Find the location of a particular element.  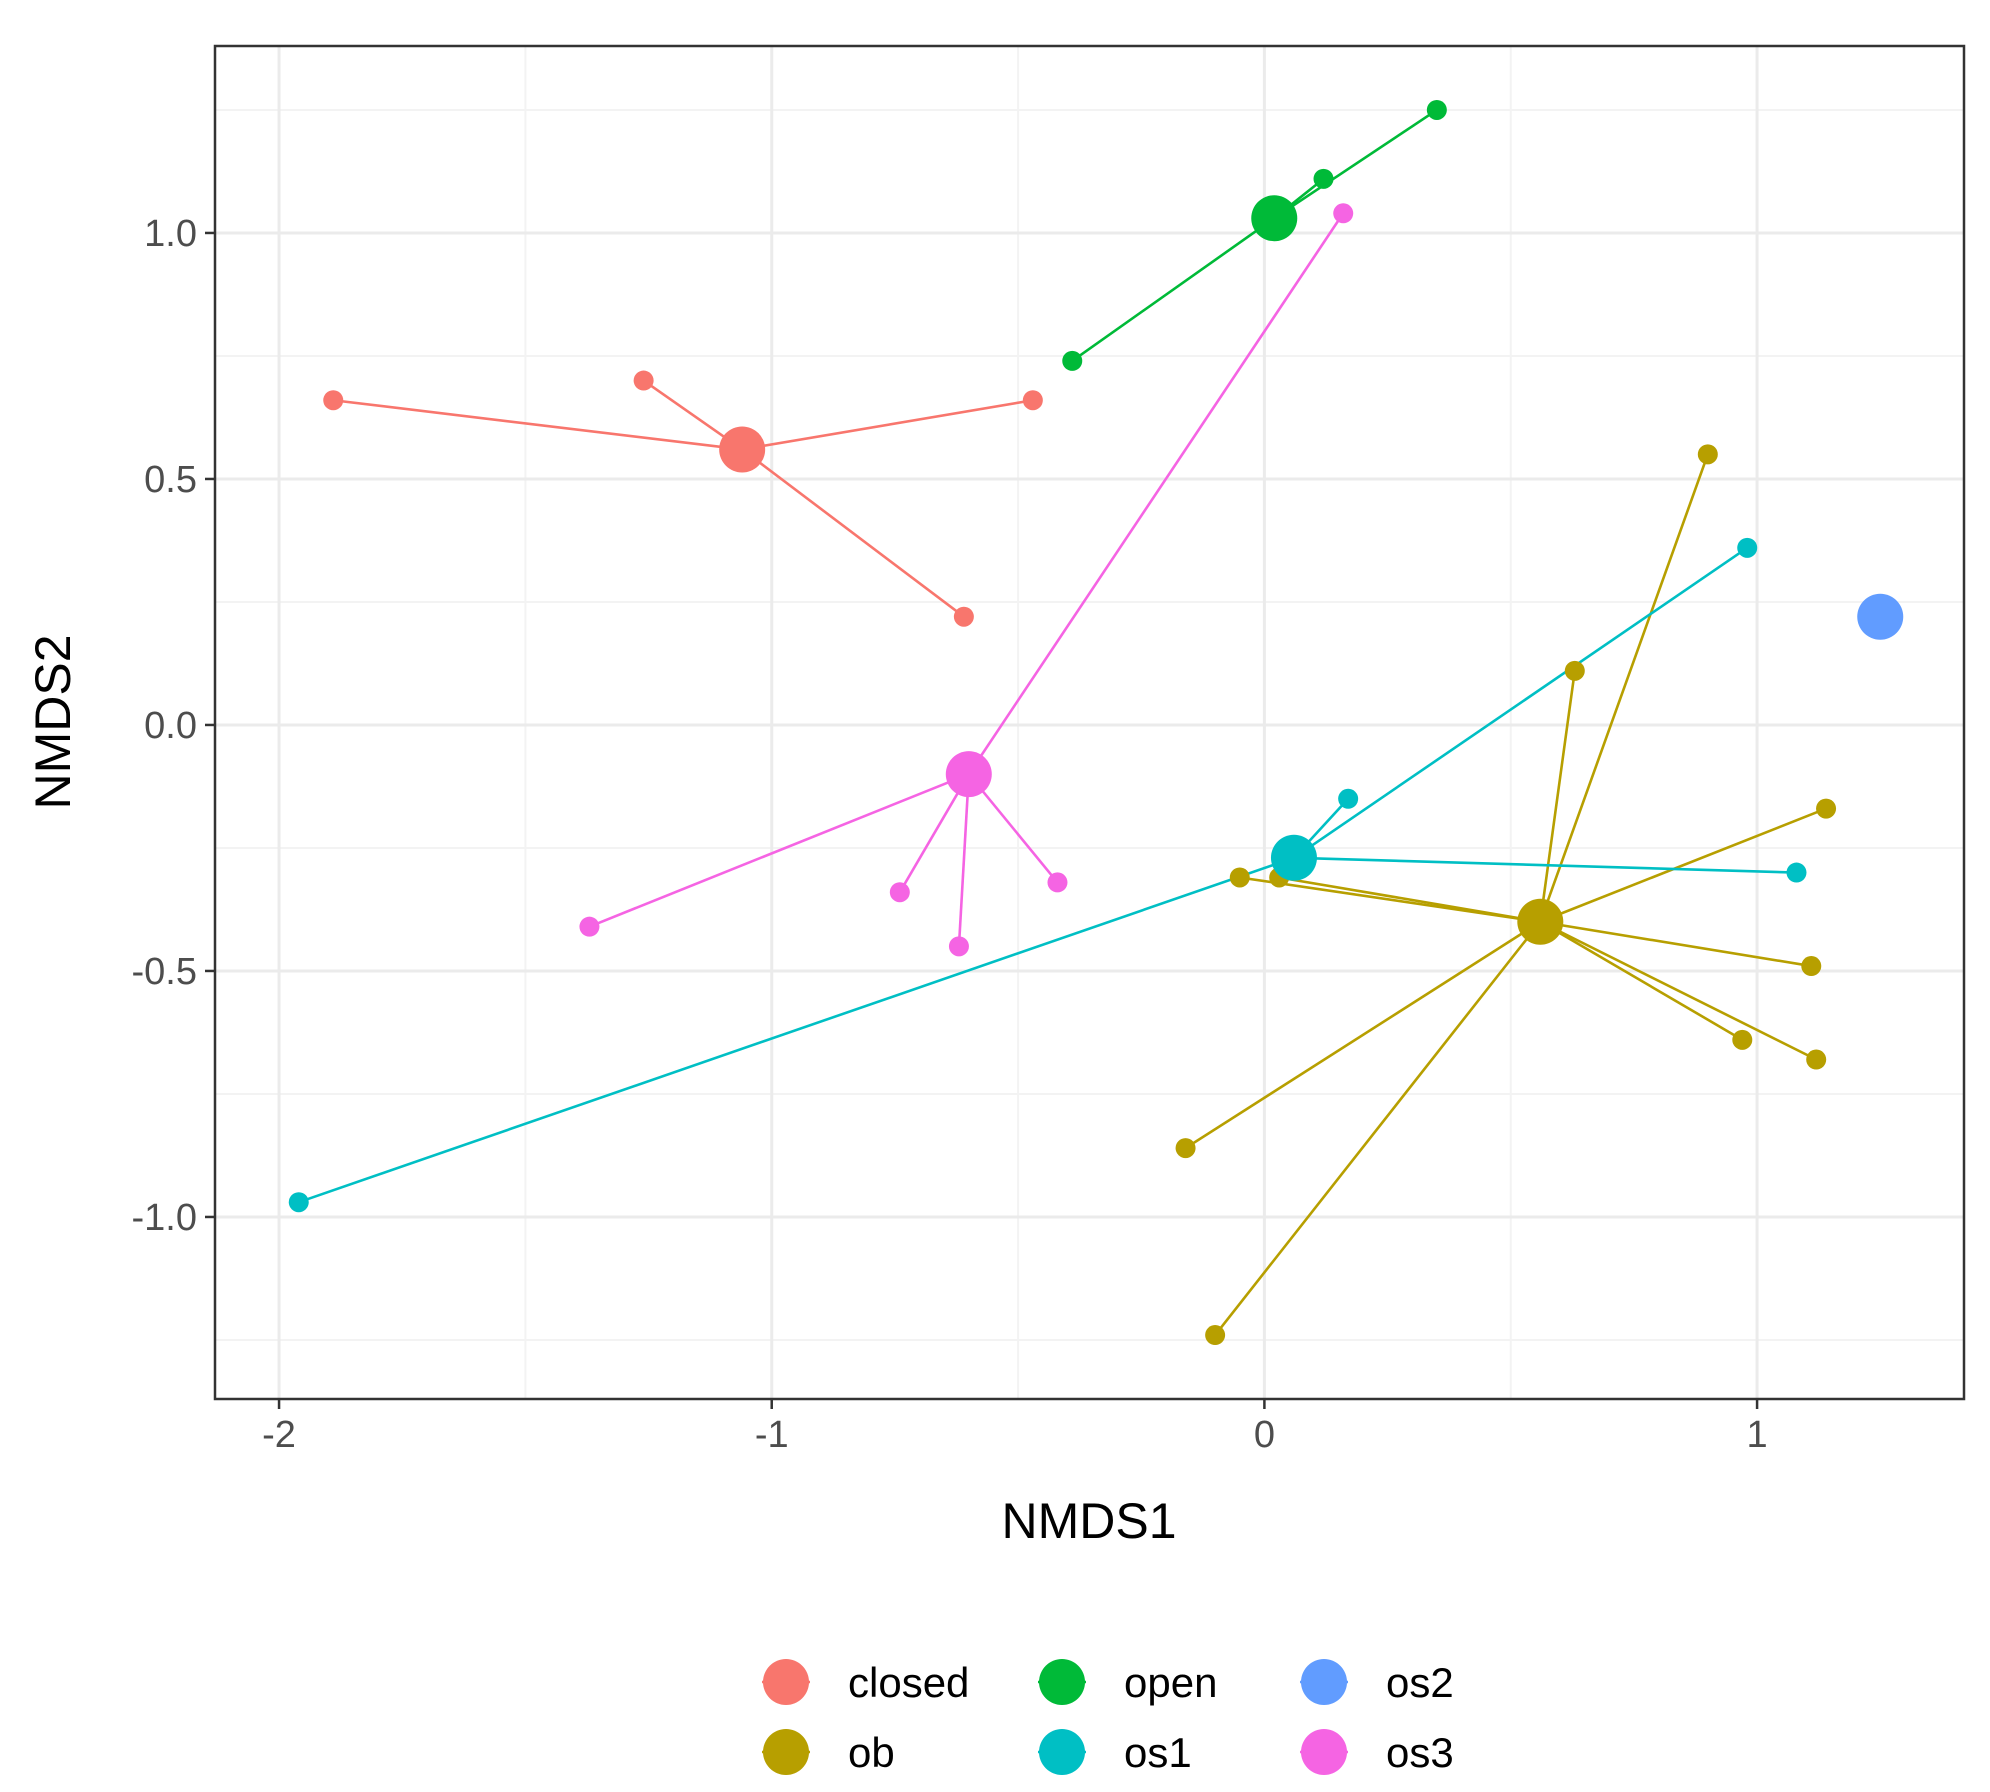

legend: closed open os2 ob os1 os3 is located at coordinates (1108, 1717).